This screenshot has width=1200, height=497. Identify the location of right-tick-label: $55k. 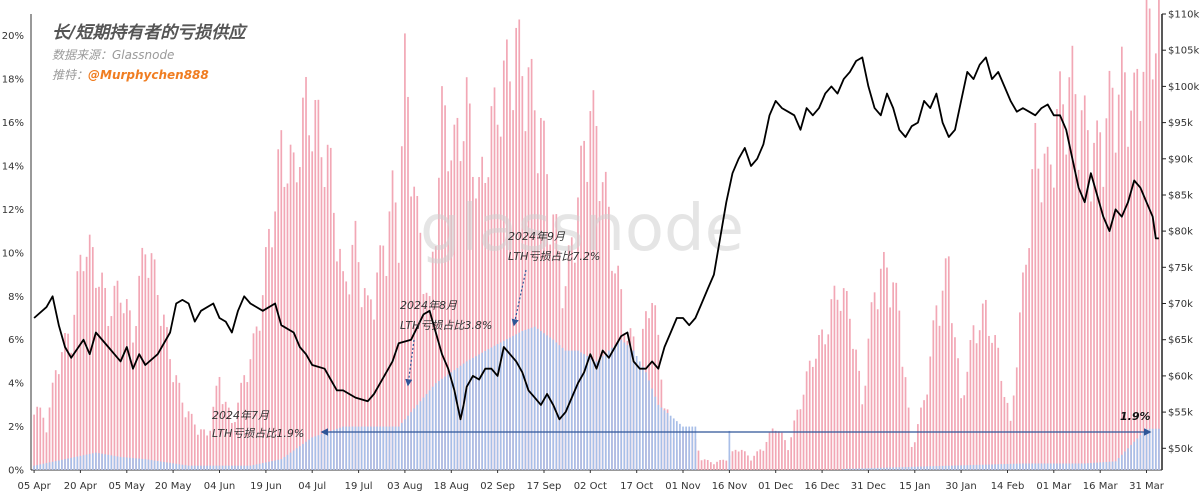
(1180, 413).